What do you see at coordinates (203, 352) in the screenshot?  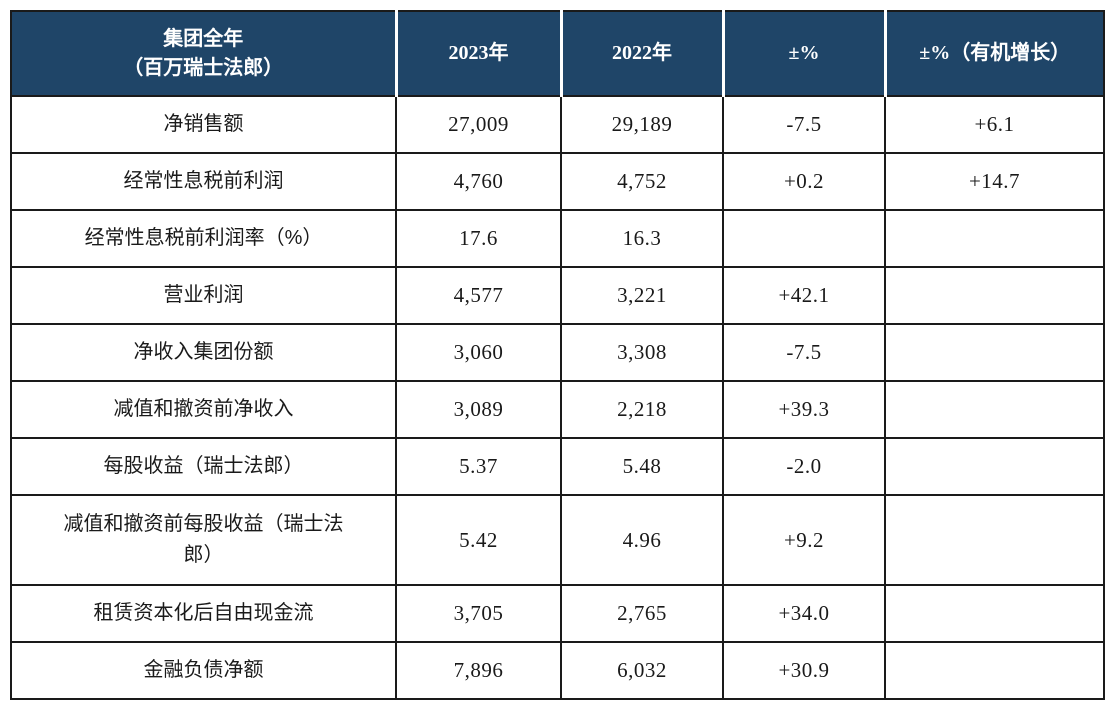 I see `metric-label: 净收入集团份额` at bounding box center [203, 352].